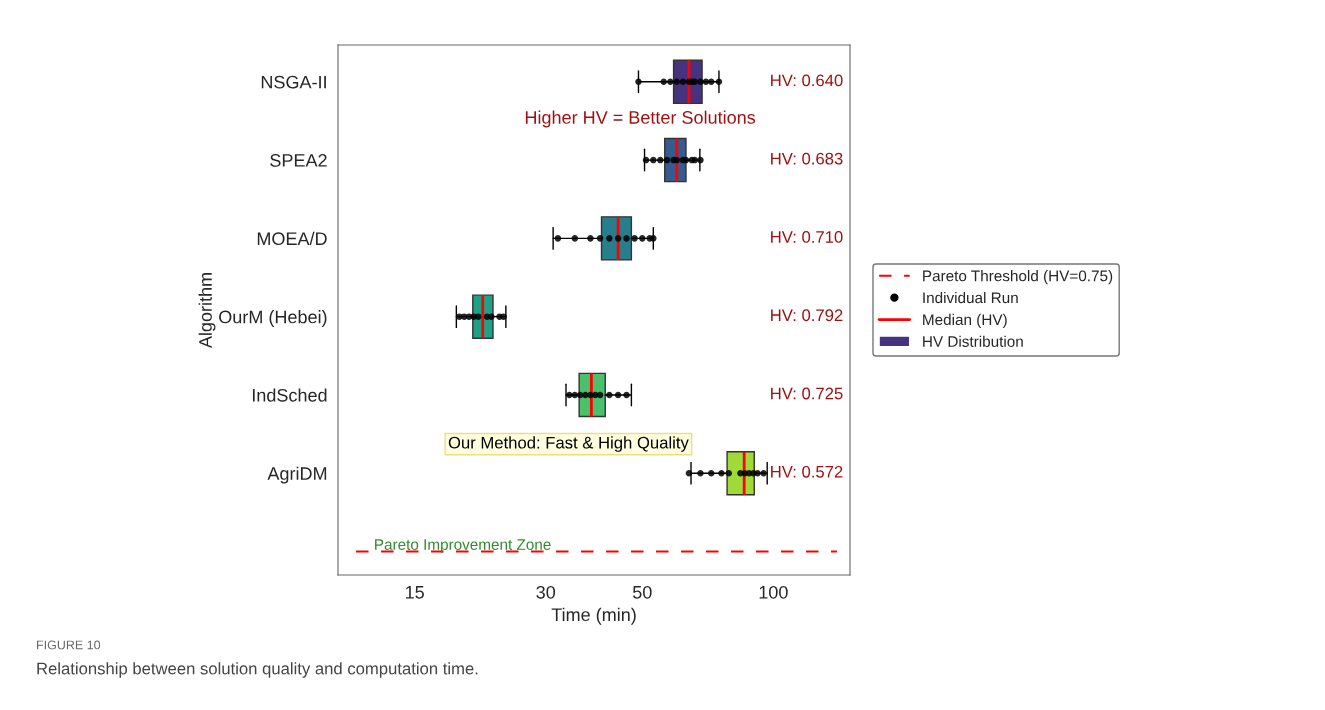 This screenshot has height=710, width=1325. I want to click on annotation: HV: 0.792, so click(807, 315).